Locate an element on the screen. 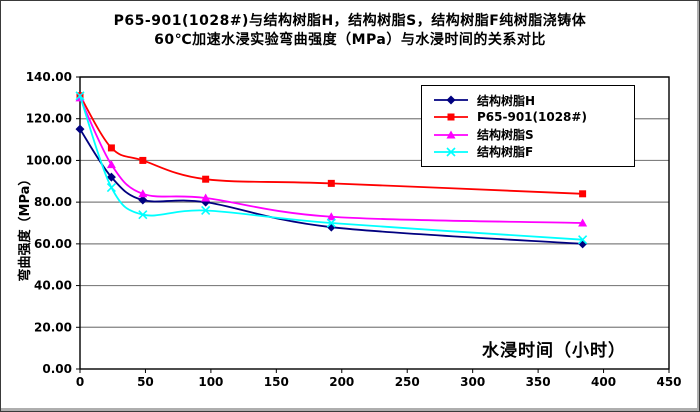 This screenshot has width=700, height=412. square-legend-marker-icon is located at coordinates (451, 117).